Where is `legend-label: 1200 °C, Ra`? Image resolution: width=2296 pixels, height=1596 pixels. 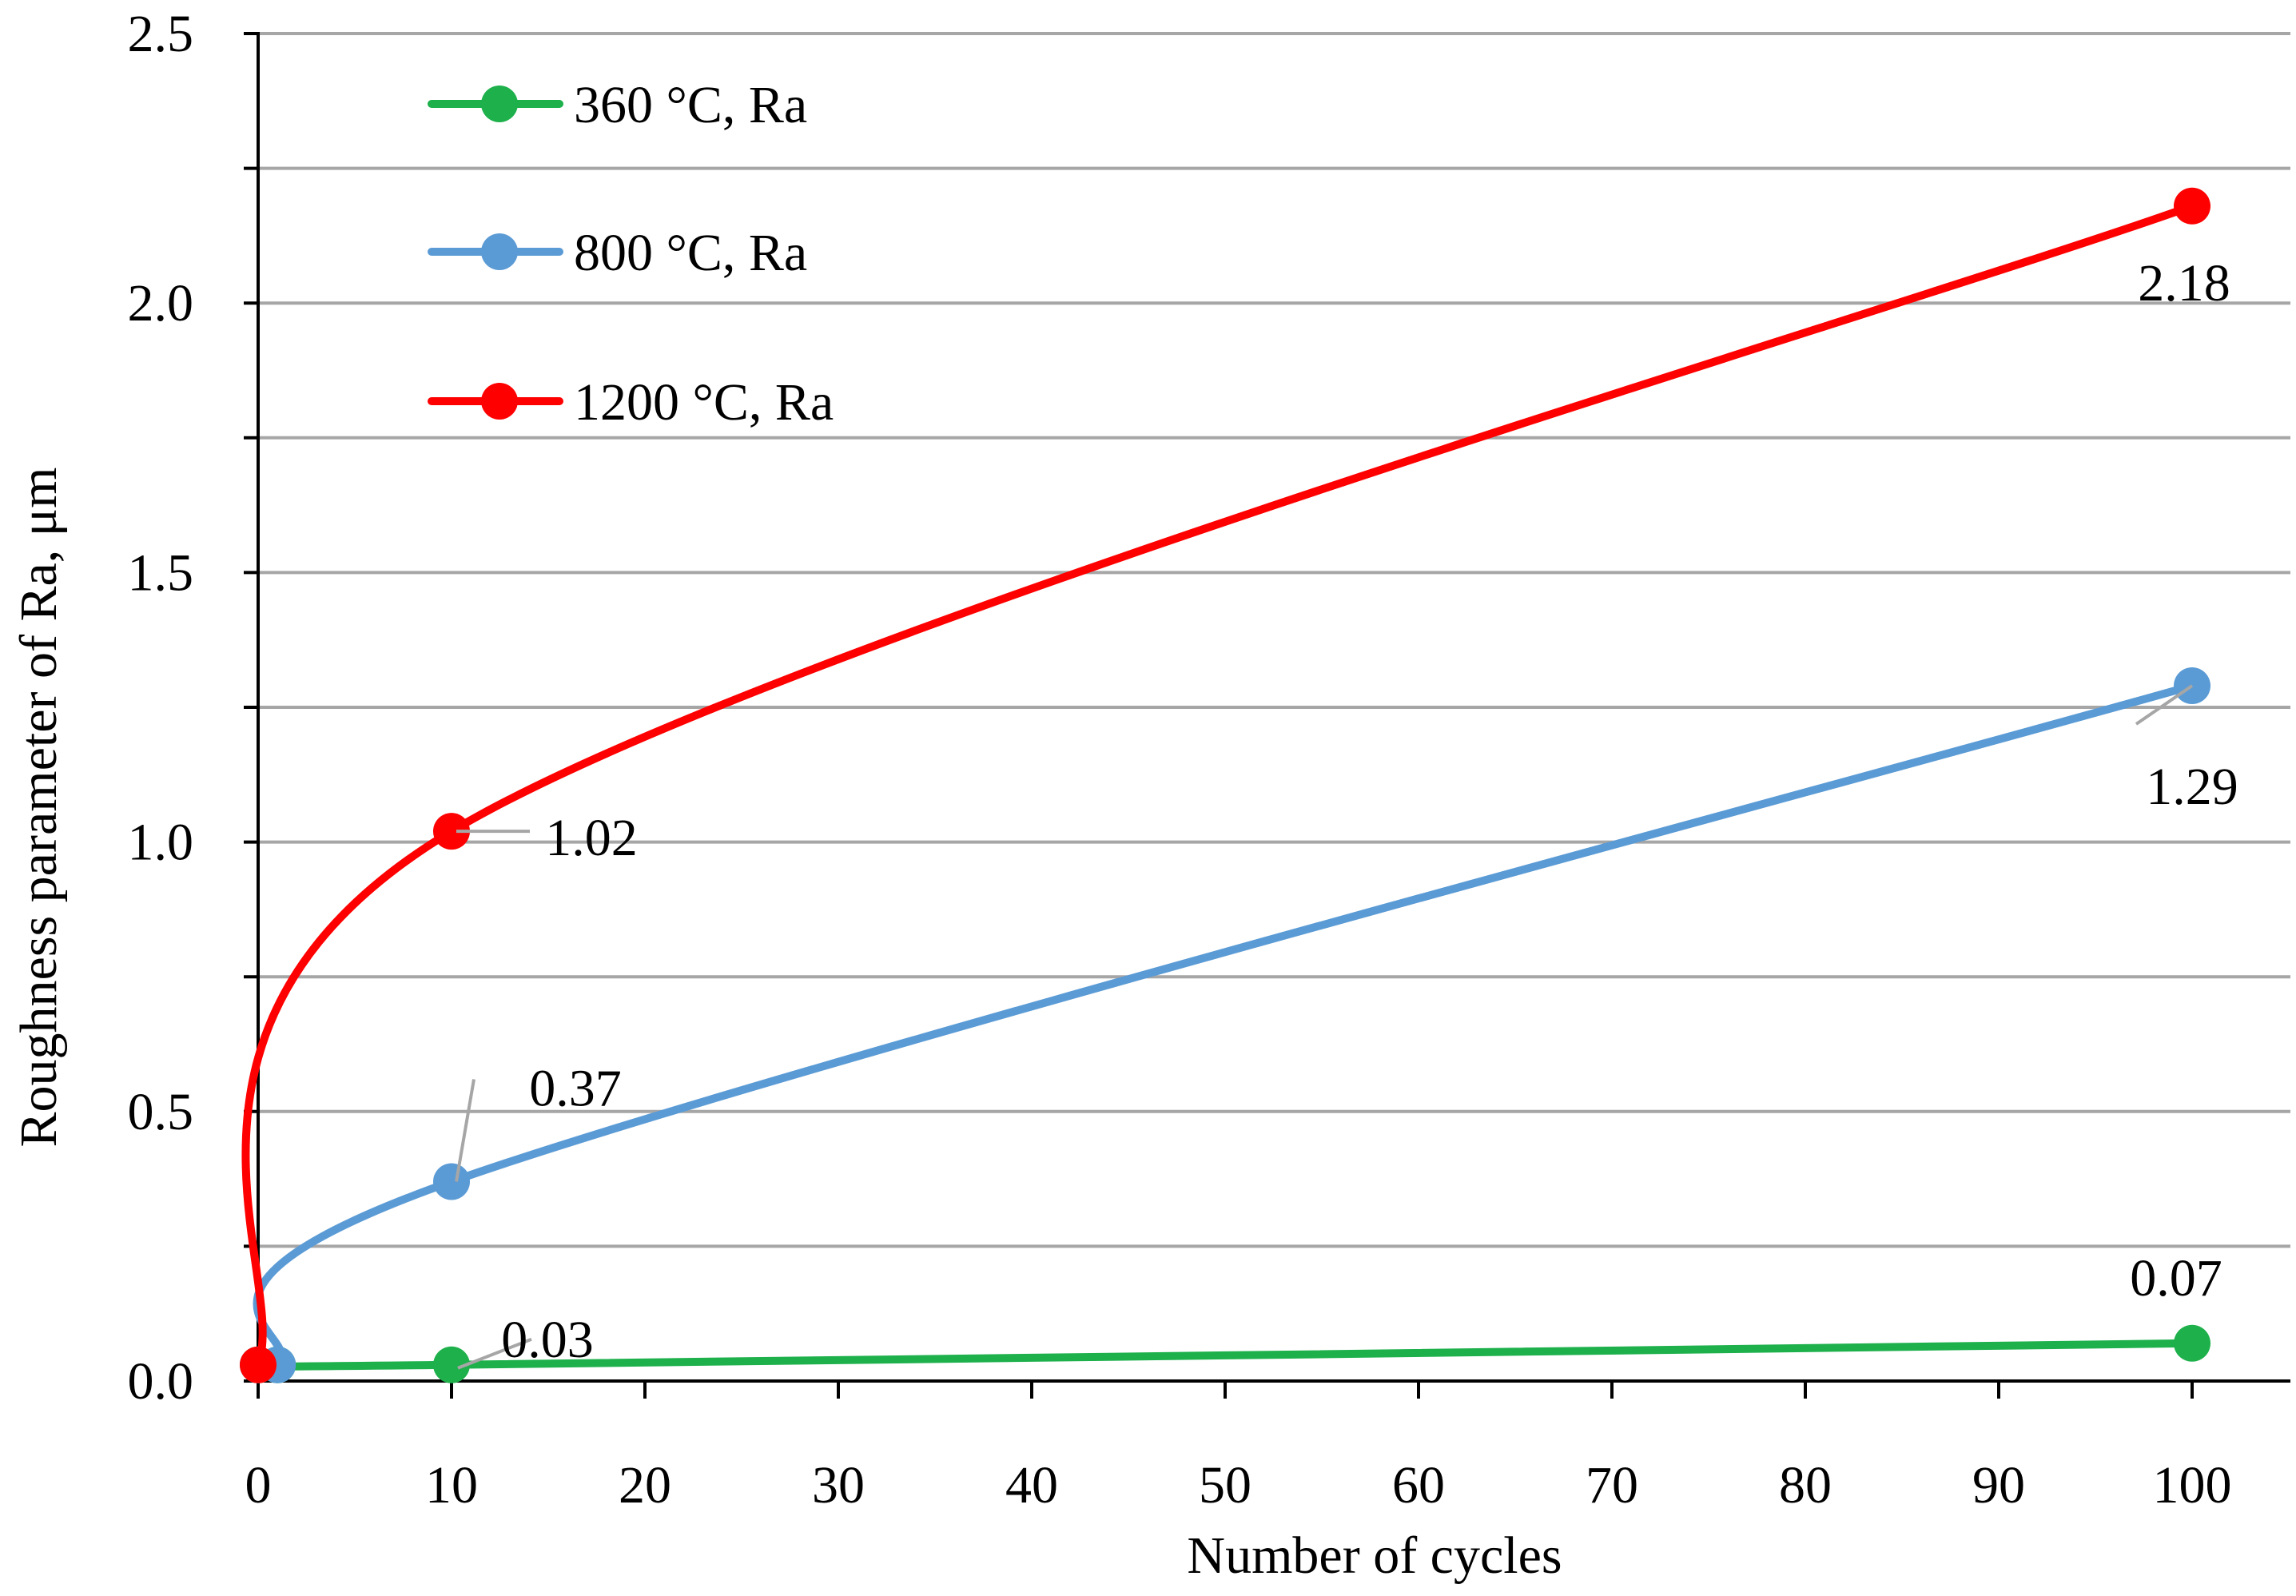
legend-label: 1200 °C, Ra is located at coordinates (704, 402).